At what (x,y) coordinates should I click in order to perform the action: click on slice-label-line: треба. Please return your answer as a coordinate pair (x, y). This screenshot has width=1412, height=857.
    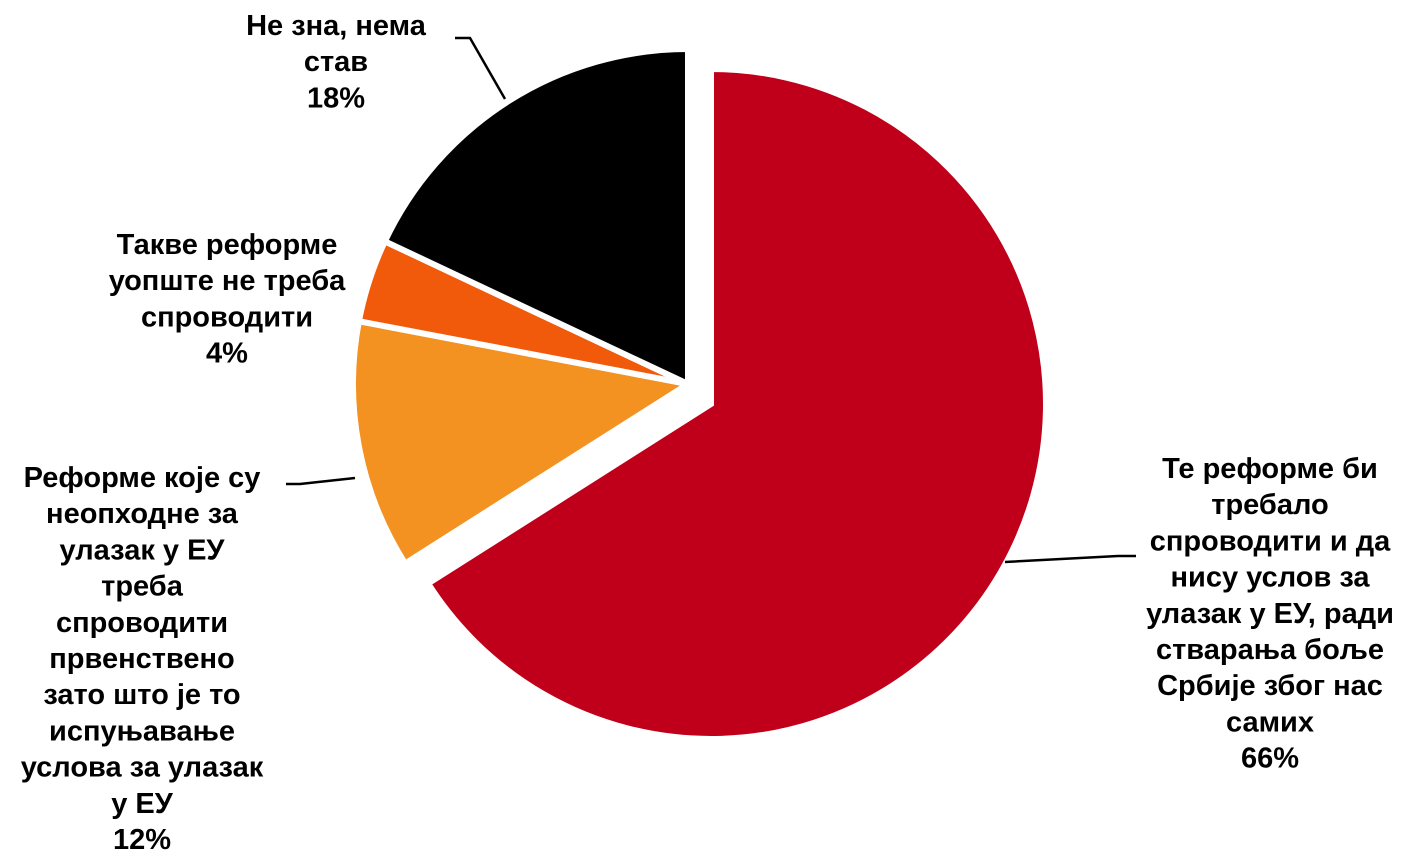
    Looking at the image, I should click on (142, 587).